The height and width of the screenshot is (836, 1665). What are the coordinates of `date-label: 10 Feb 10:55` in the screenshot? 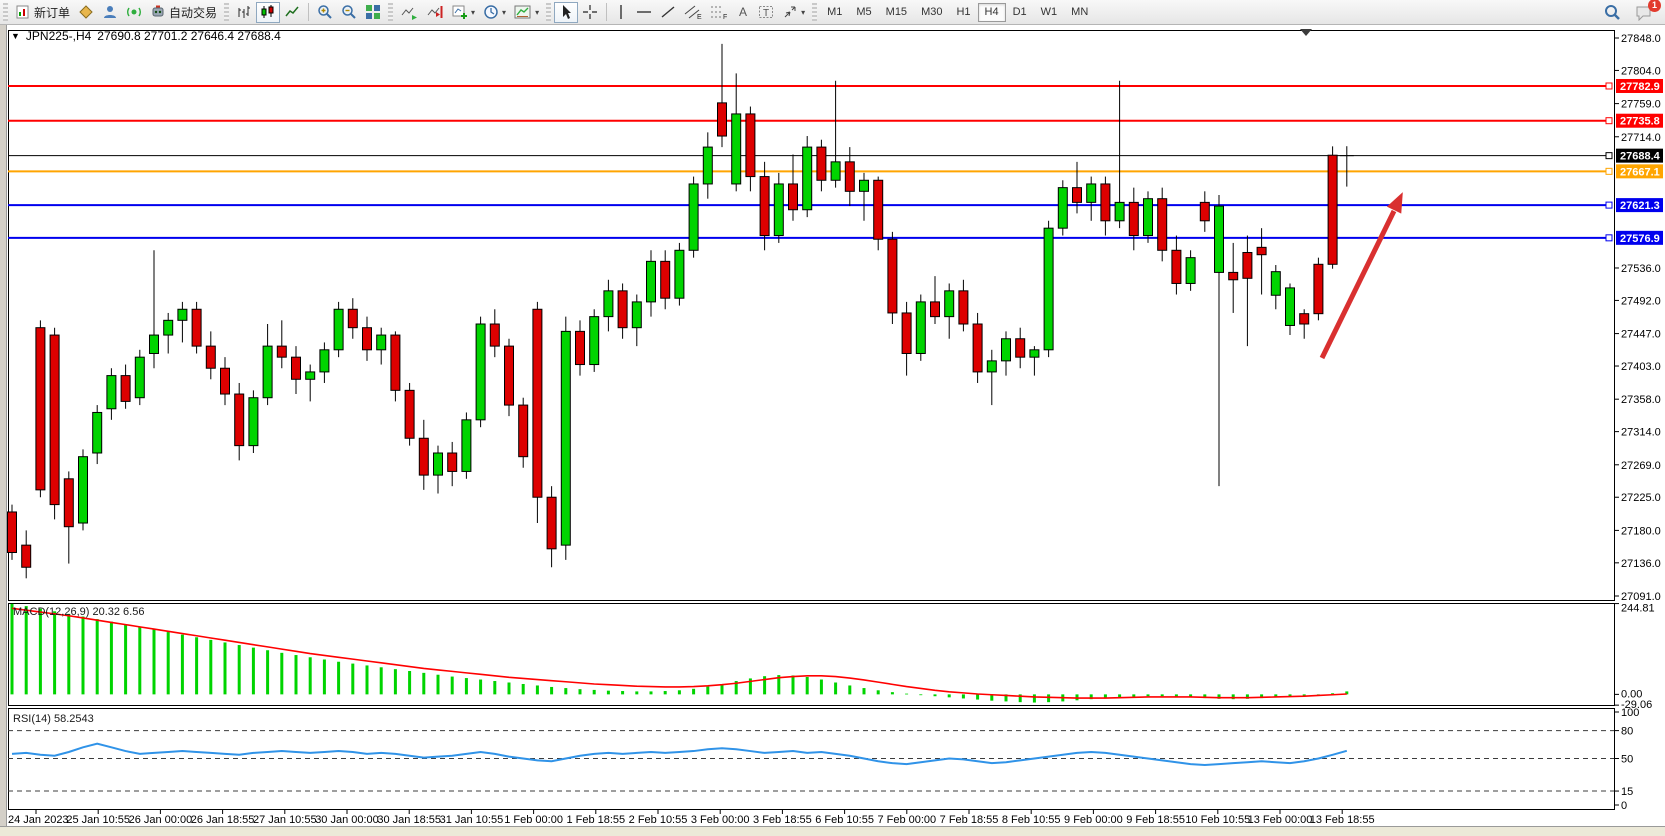 It's located at (1217, 820).